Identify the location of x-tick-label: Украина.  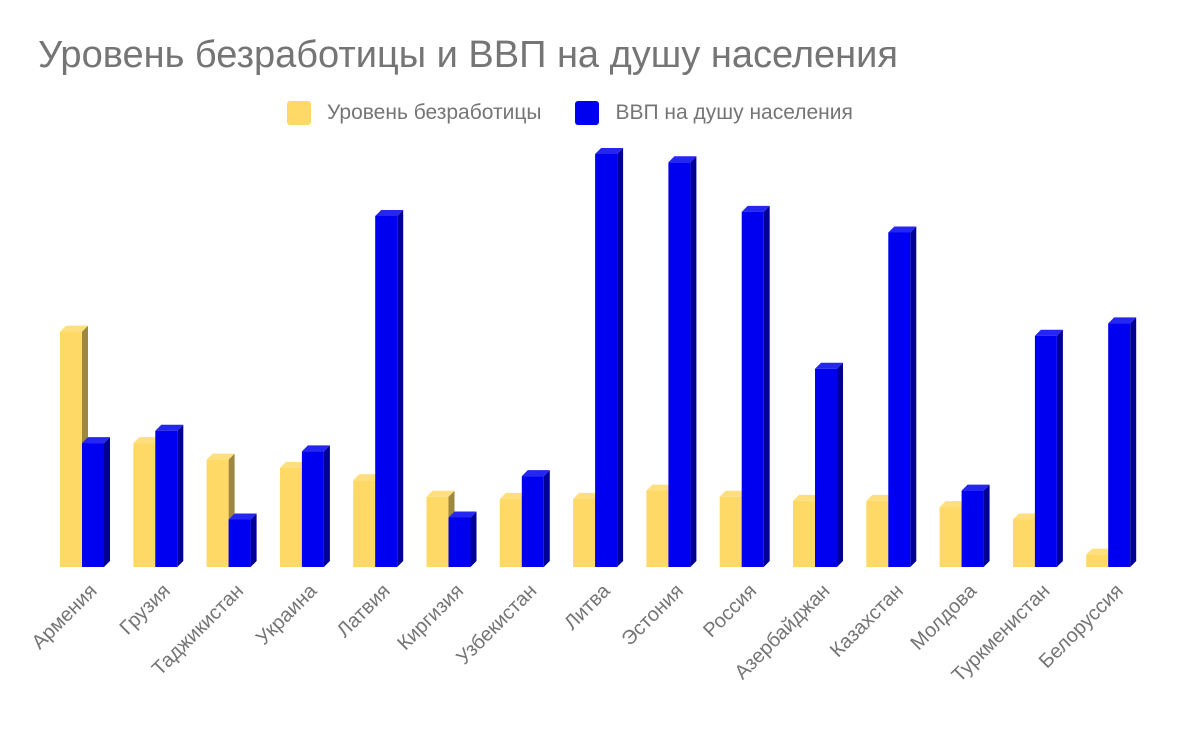
(287, 614).